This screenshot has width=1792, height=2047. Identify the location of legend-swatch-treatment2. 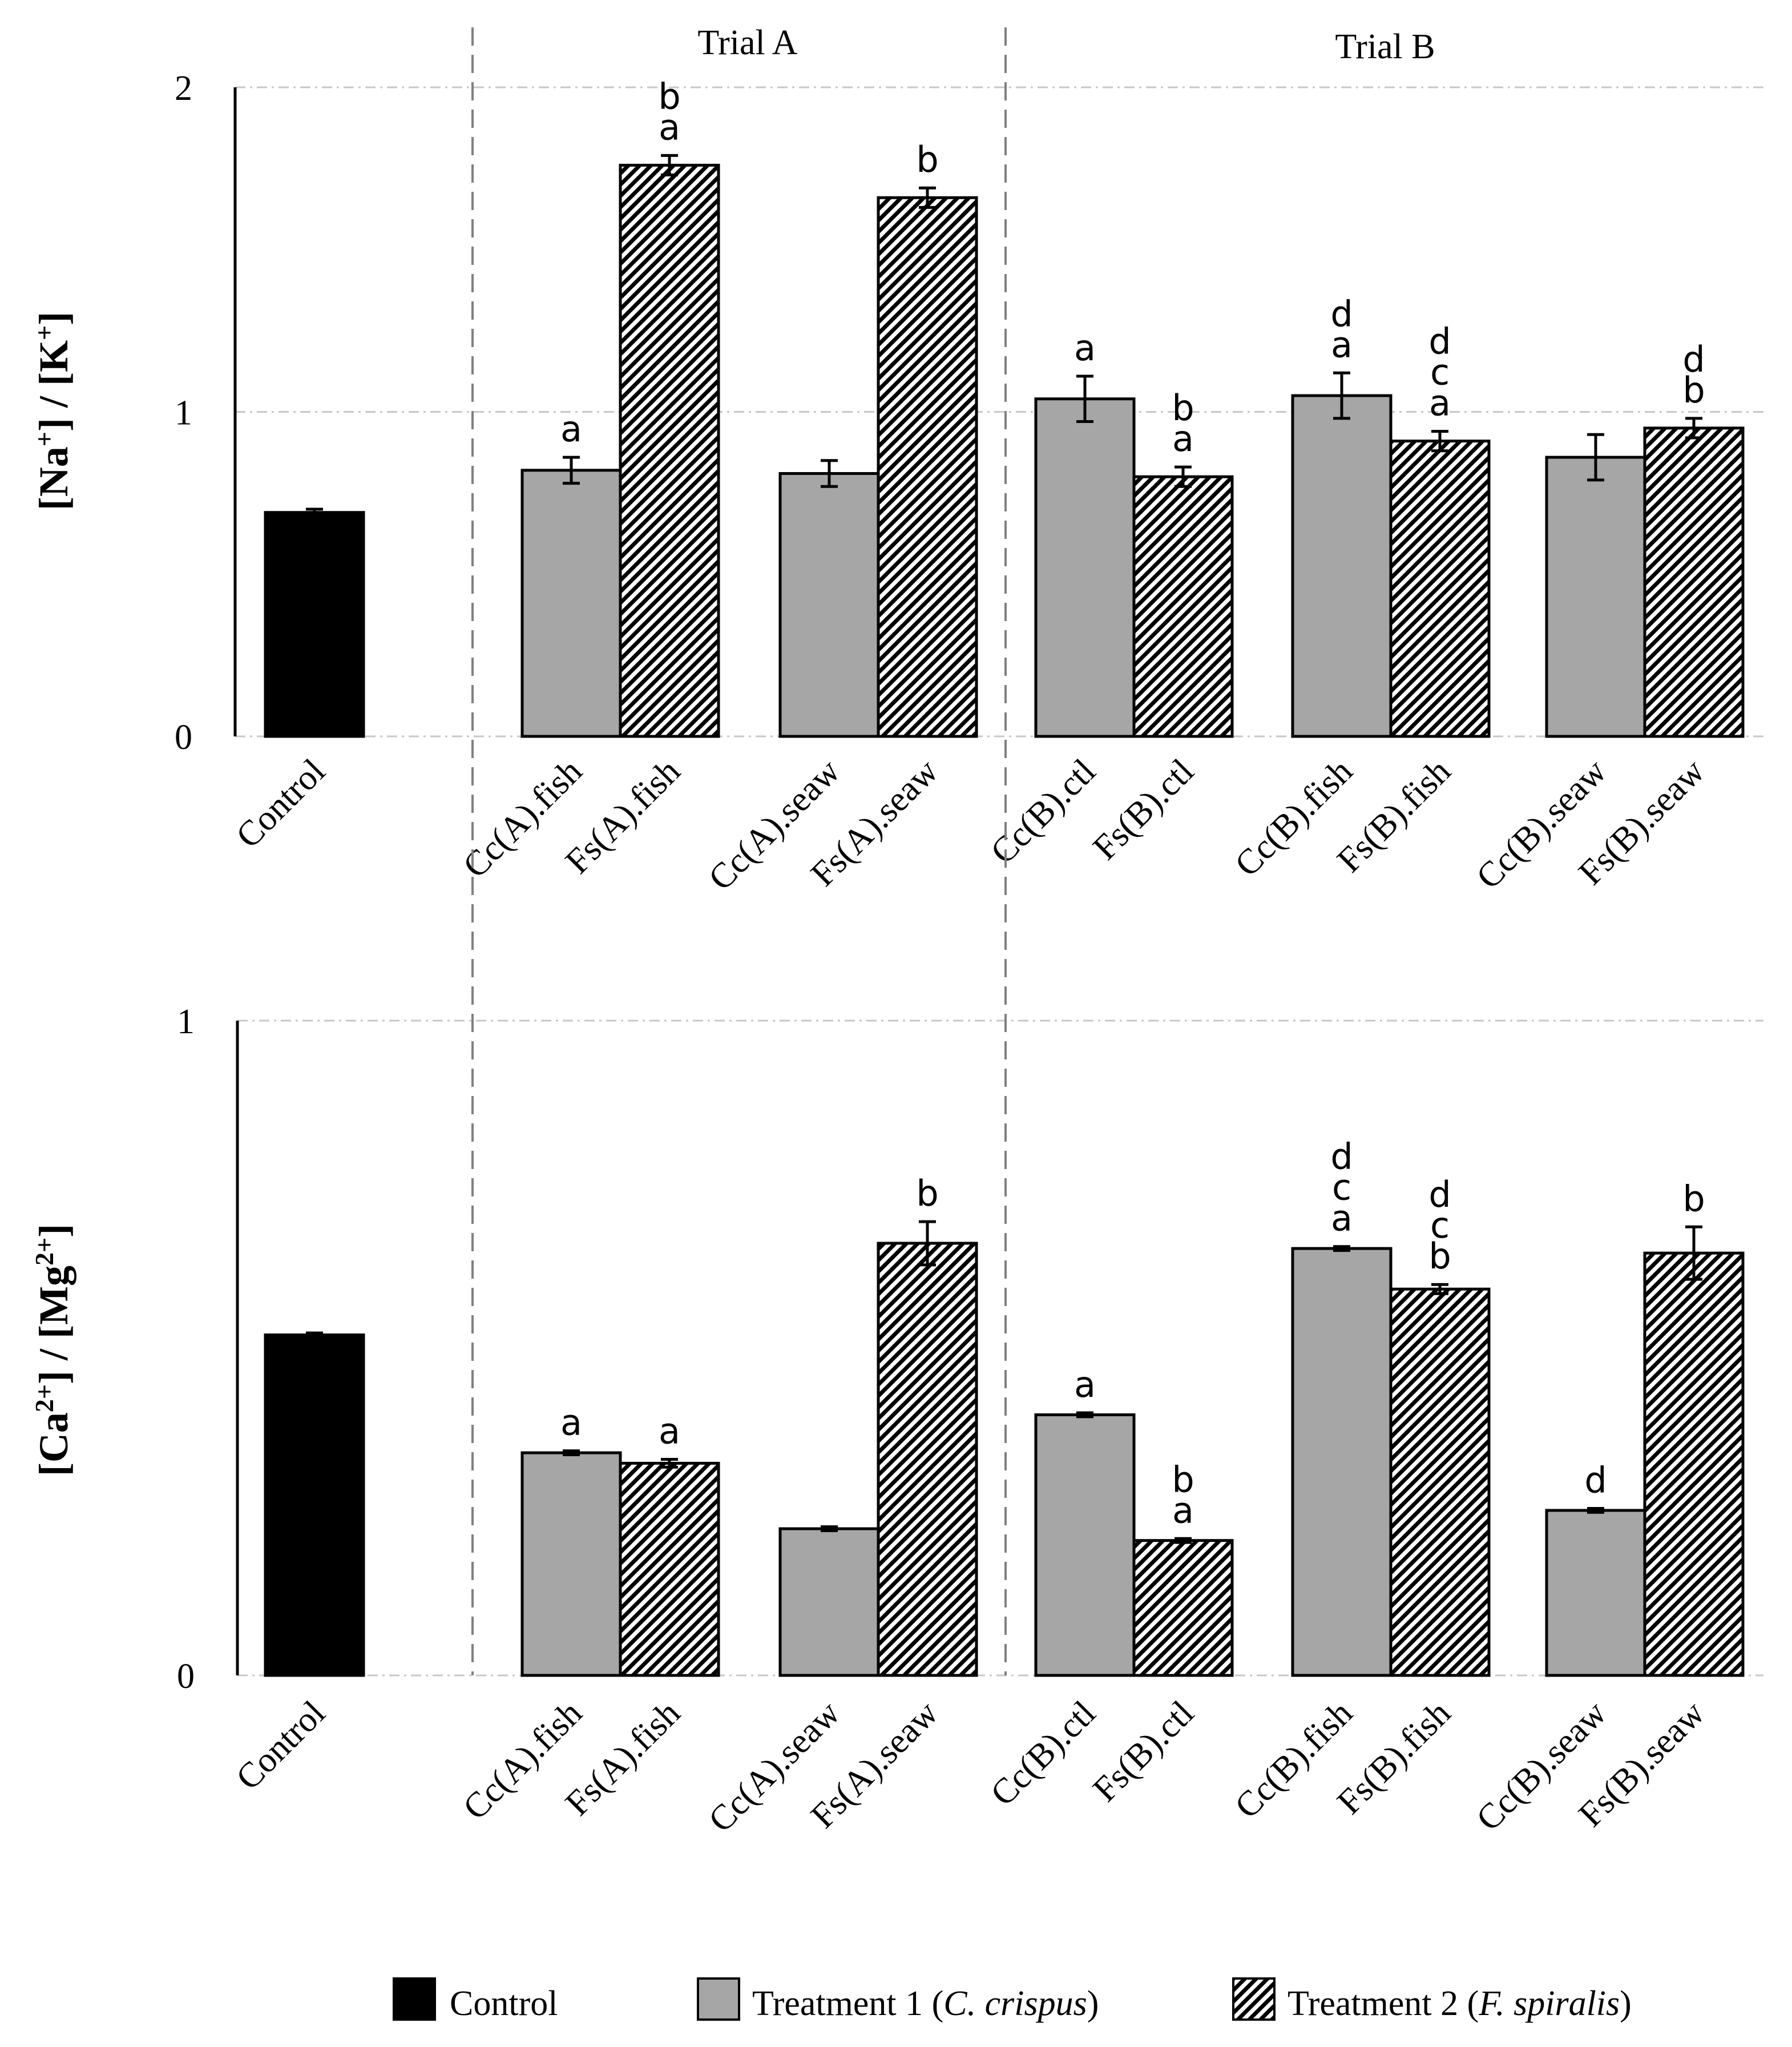
(1254, 1999).